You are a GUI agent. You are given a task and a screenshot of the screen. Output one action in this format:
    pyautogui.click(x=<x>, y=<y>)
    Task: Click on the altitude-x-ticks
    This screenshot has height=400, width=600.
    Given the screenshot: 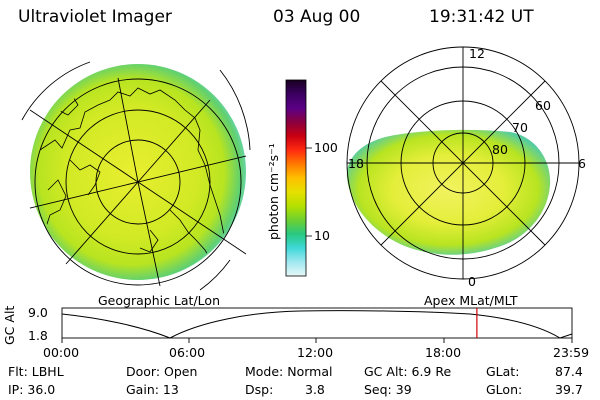 What is the action you would take?
    pyautogui.click(x=317, y=340)
    